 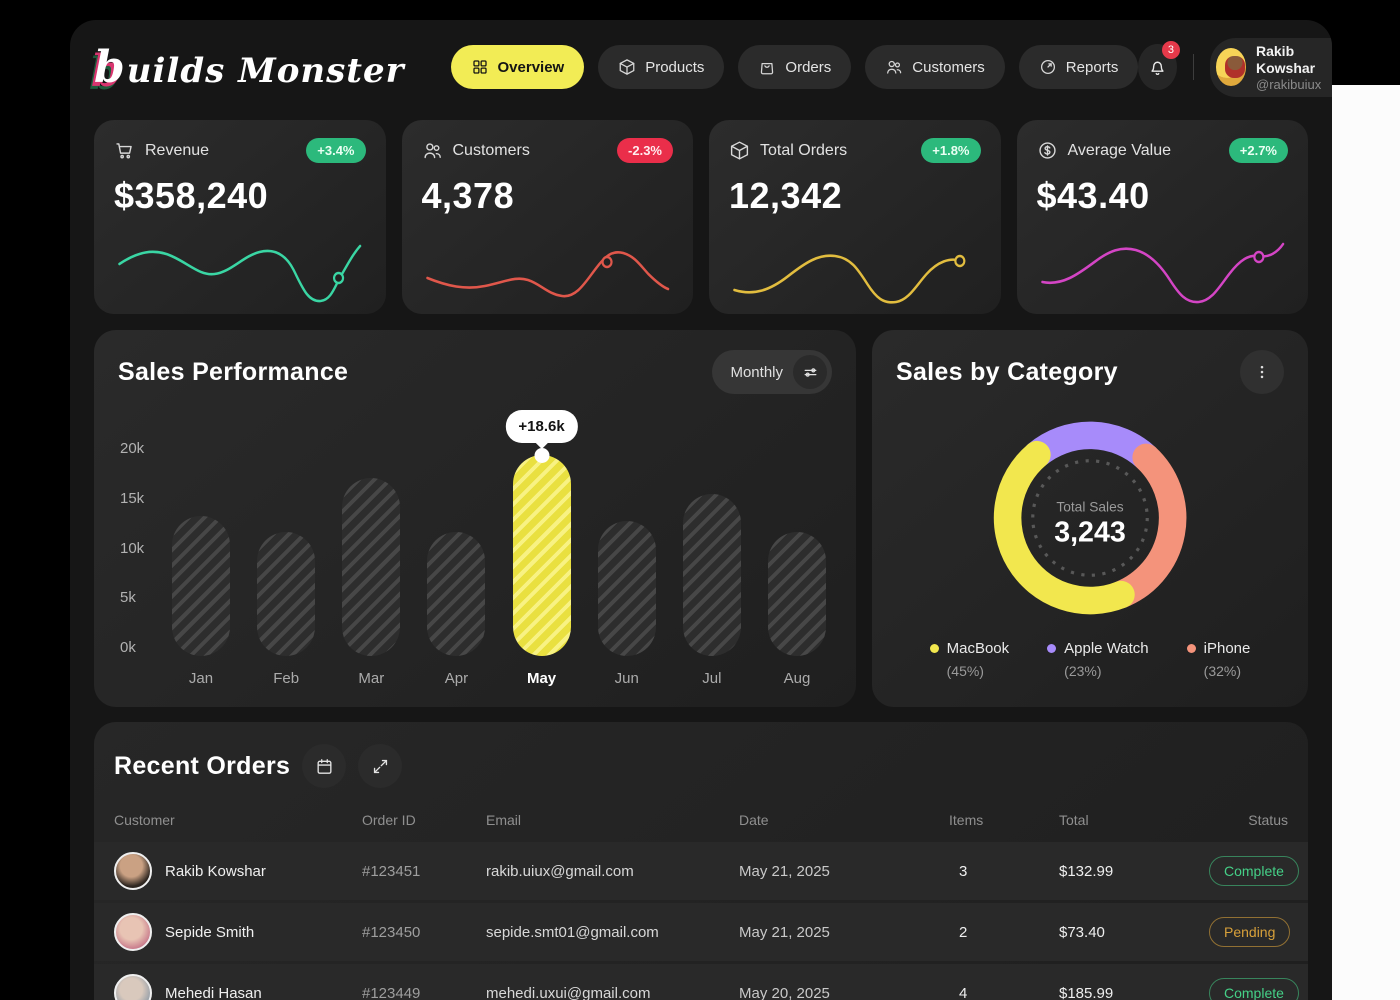 What do you see at coordinates (1093, 195) in the screenshot?
I see `stat-value: $43.40` at bounding box center [1093, 195].